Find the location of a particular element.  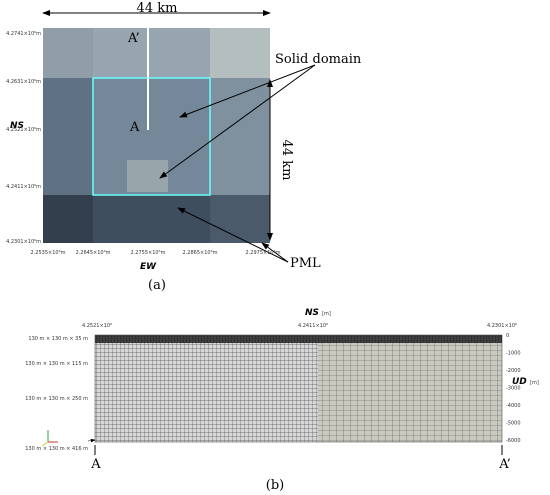

x-axis: EW is located at coordinates (148, 267).